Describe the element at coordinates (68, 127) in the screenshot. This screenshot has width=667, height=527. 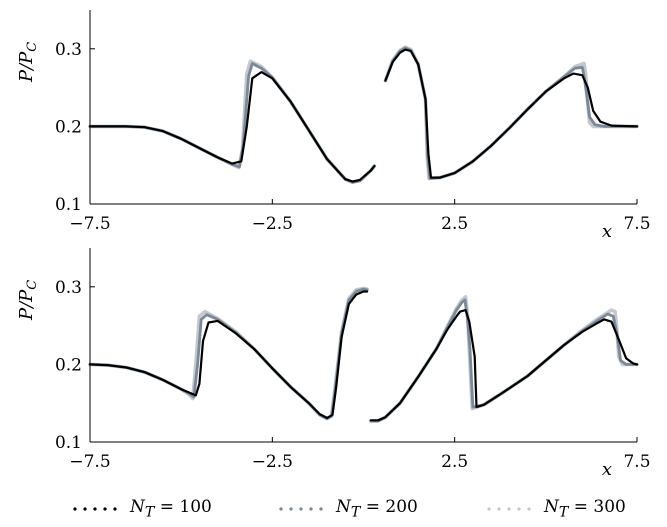
I see `top-y-tick-label: 0.2` at that location.